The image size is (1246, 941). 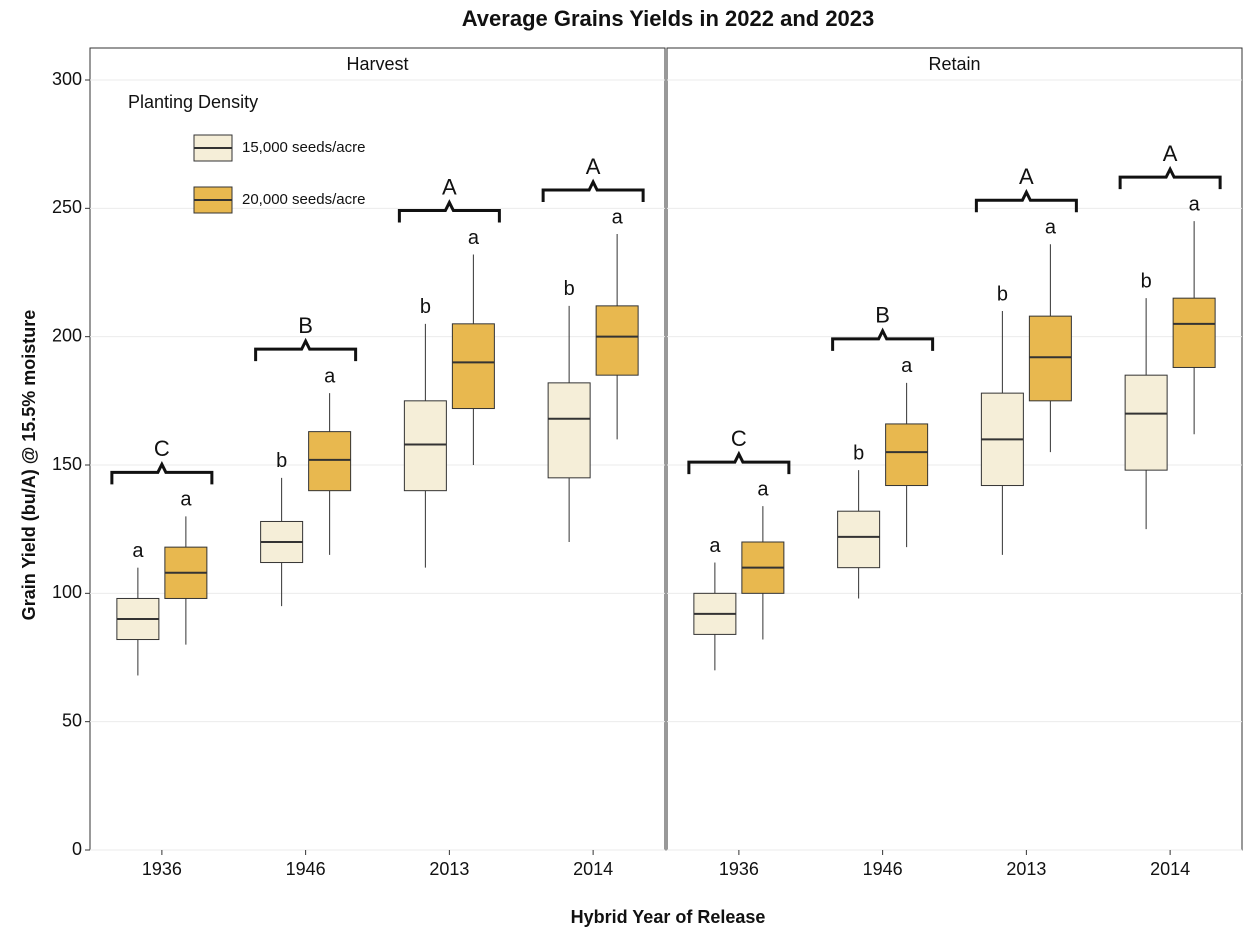 I want to click on facet-label: Harvest, so click(x=377, y=64).